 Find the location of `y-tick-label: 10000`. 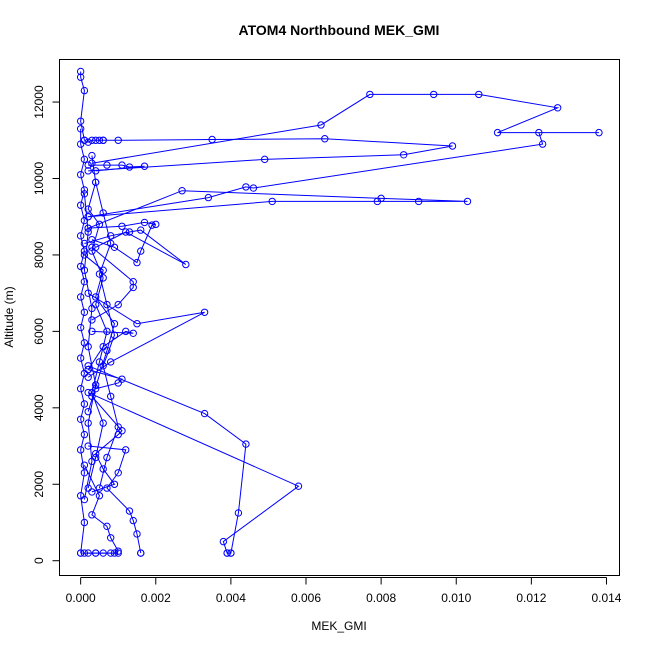

y-tick-label: 10000 is located at coordinates (39, 178).